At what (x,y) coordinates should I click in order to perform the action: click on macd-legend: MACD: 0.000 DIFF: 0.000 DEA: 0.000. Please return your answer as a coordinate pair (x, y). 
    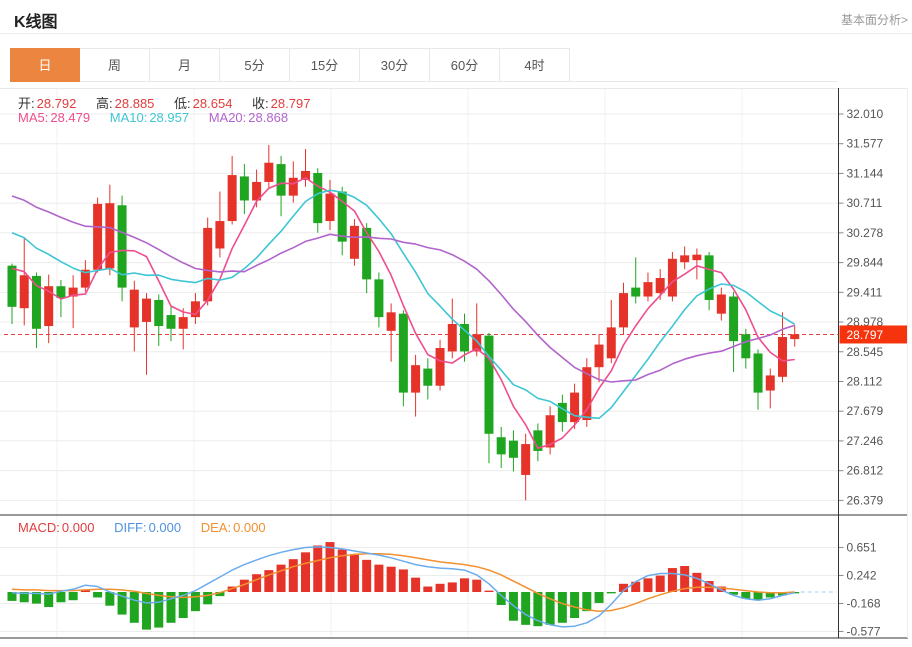
    Looking at the image, I should click on (150, 527).